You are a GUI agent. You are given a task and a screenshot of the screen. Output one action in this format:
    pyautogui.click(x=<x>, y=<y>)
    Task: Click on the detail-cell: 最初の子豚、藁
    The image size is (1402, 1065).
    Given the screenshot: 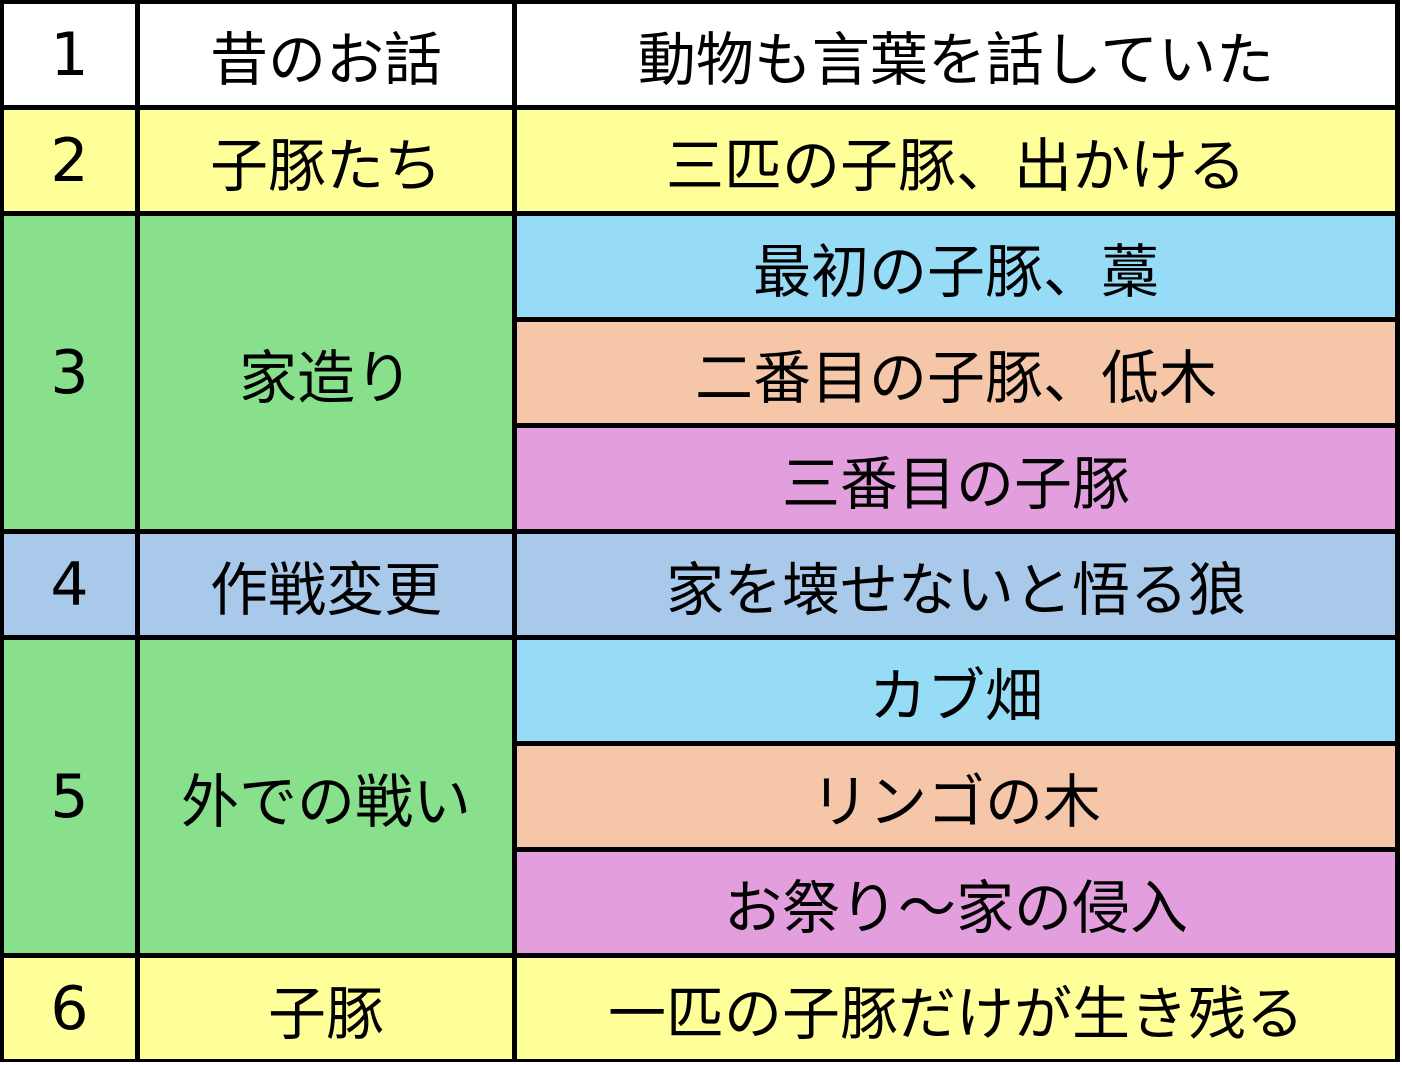 What is the action you would take?
    pyautogui.click(x=956, y=266)
    